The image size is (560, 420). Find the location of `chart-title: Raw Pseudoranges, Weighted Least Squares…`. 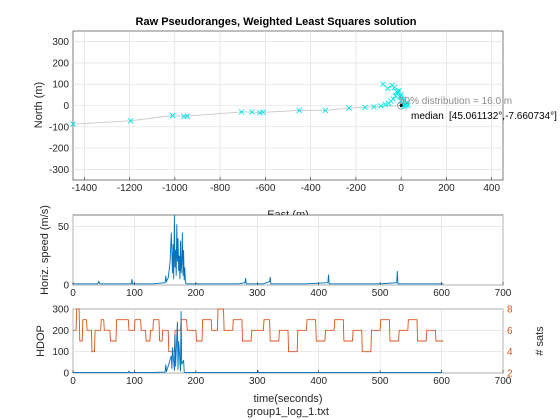

chart-title: Raw Pseudoranges, Weighted Least Squares… is located at coordinates (276, 22).